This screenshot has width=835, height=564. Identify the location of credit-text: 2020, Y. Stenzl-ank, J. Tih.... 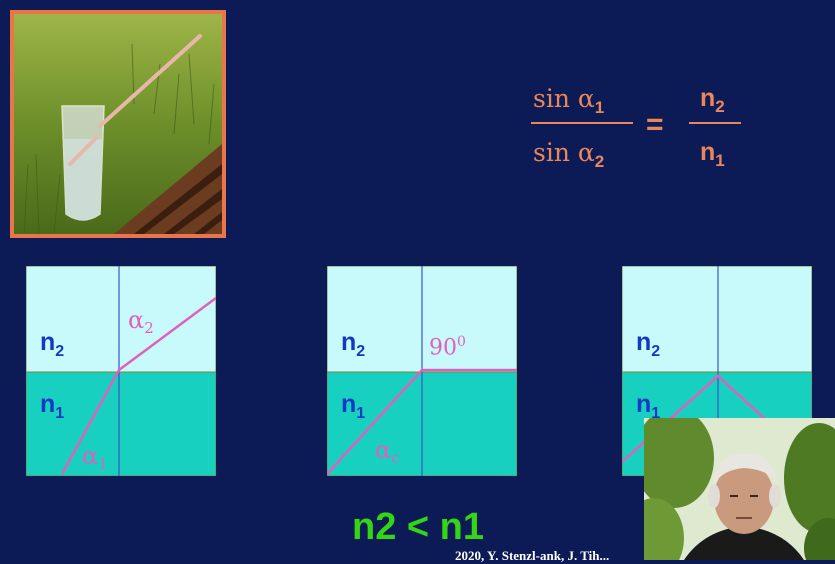
(532, 555).